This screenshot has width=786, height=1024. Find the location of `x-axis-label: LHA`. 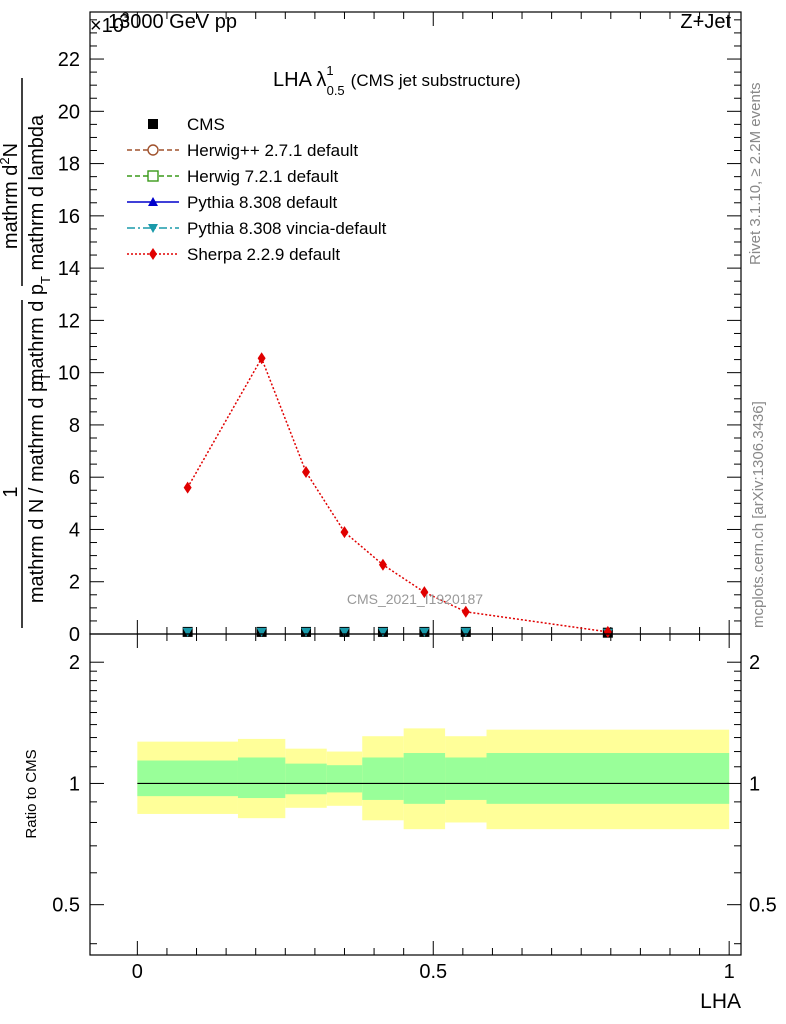

x-axis-label: LHA is located at coordinates (720, 1001).